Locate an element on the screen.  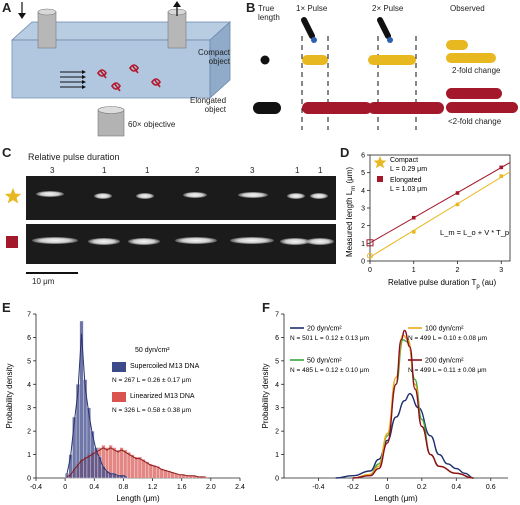
chart-d-ytick-label: 6 is located at coordinates (363, 156).